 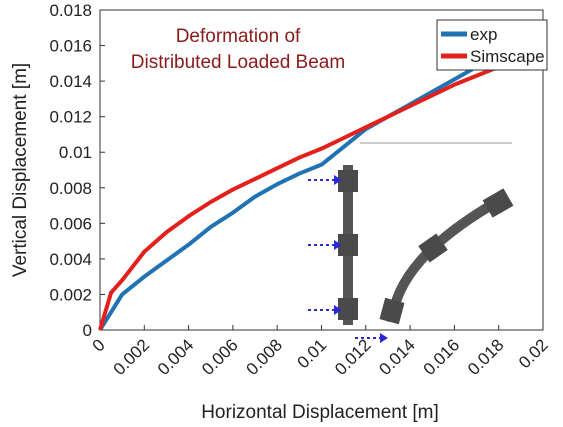 I want to click on x-axis-label: Horizontal Displacement [m], so click(x=320, y=412).